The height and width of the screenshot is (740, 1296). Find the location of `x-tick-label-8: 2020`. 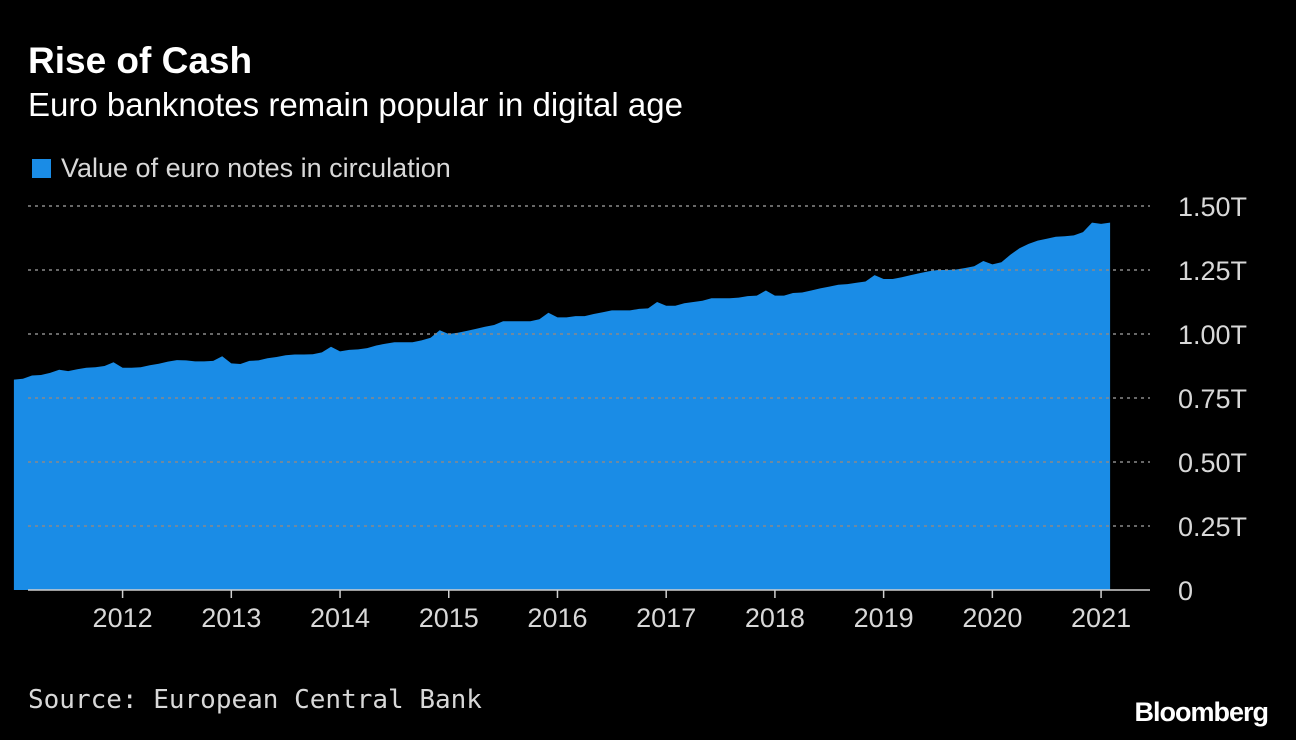

x-tick-label-8: 2020 is located at coordinates (992, 618).